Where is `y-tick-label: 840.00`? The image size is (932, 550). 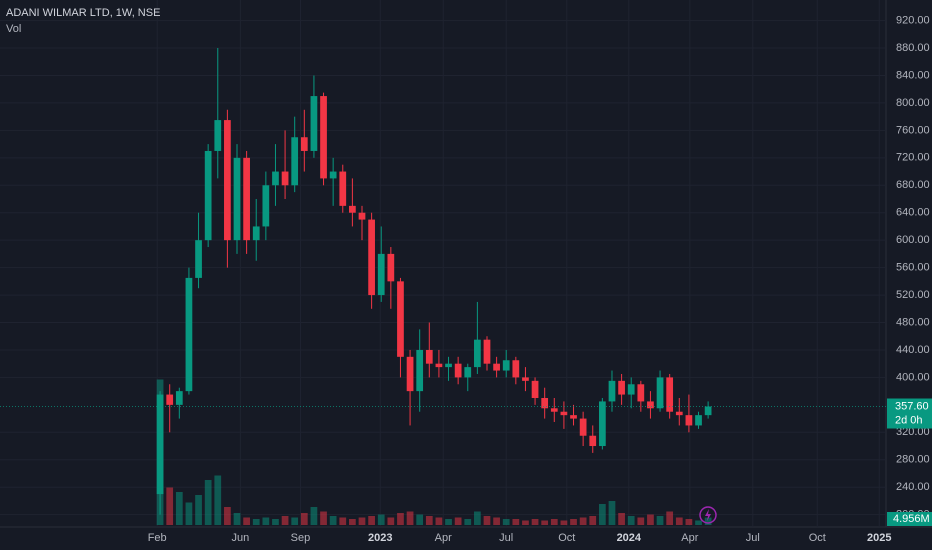
y-tick-label: 840.00 is located at coordinates (913, 75).